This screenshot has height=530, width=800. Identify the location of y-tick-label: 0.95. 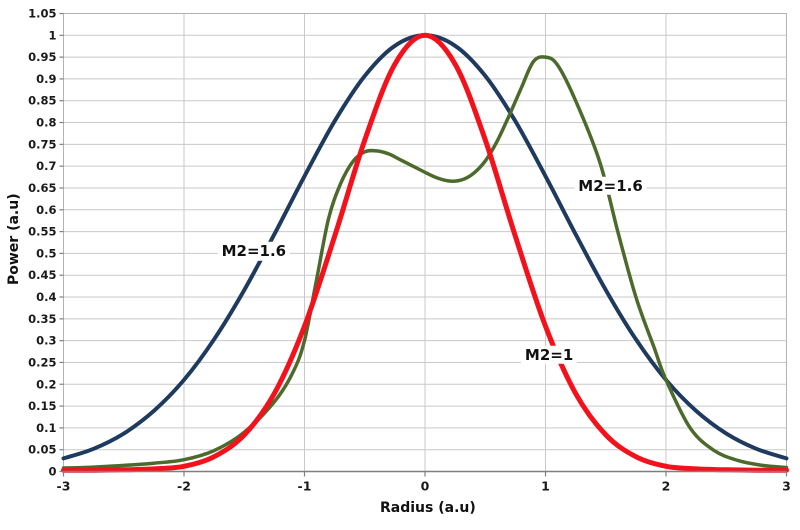
(42, 57).